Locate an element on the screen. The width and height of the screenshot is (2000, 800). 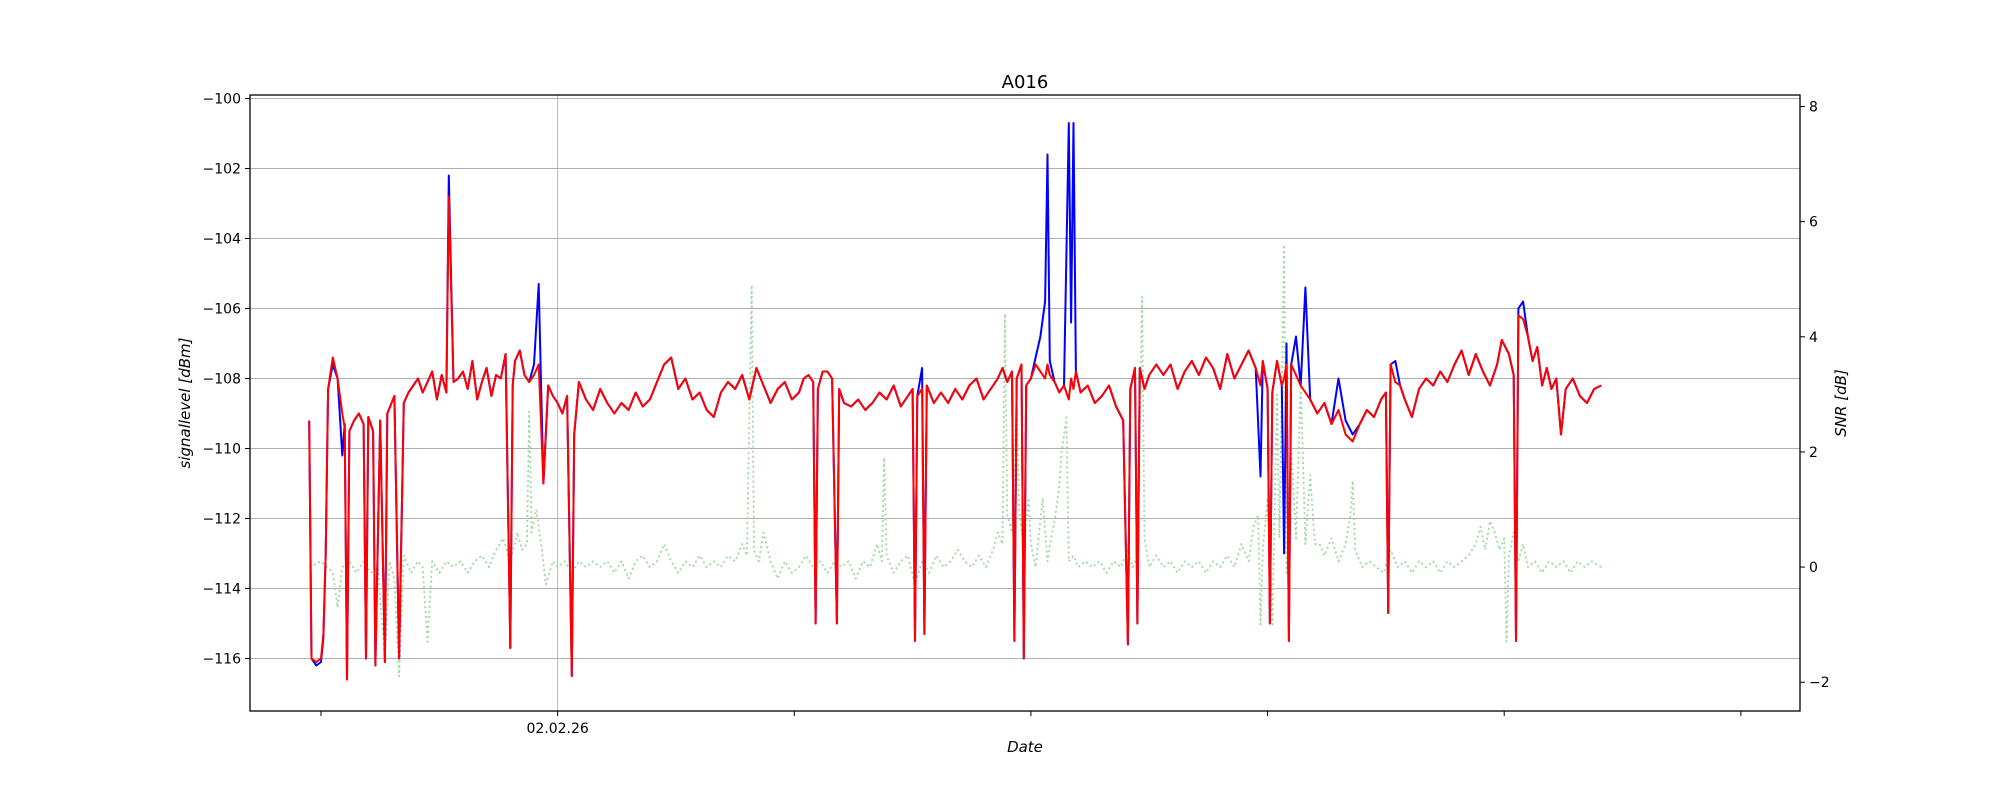
x-tick-label: 02.02.26 is located at coordinates (557, 729).